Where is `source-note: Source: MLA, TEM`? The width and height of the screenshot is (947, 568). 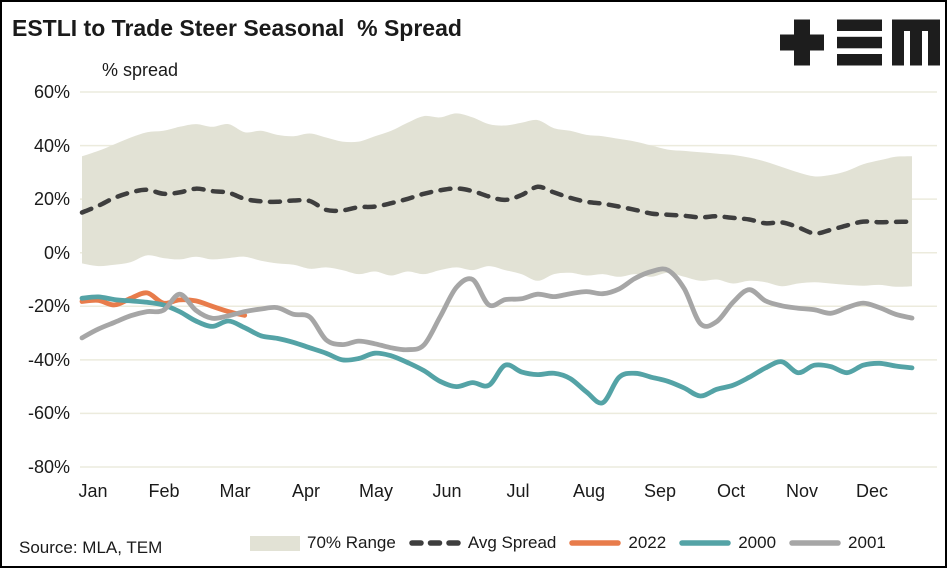 source-note: Source: MLA, TEM is located at coordinates (91, 547).